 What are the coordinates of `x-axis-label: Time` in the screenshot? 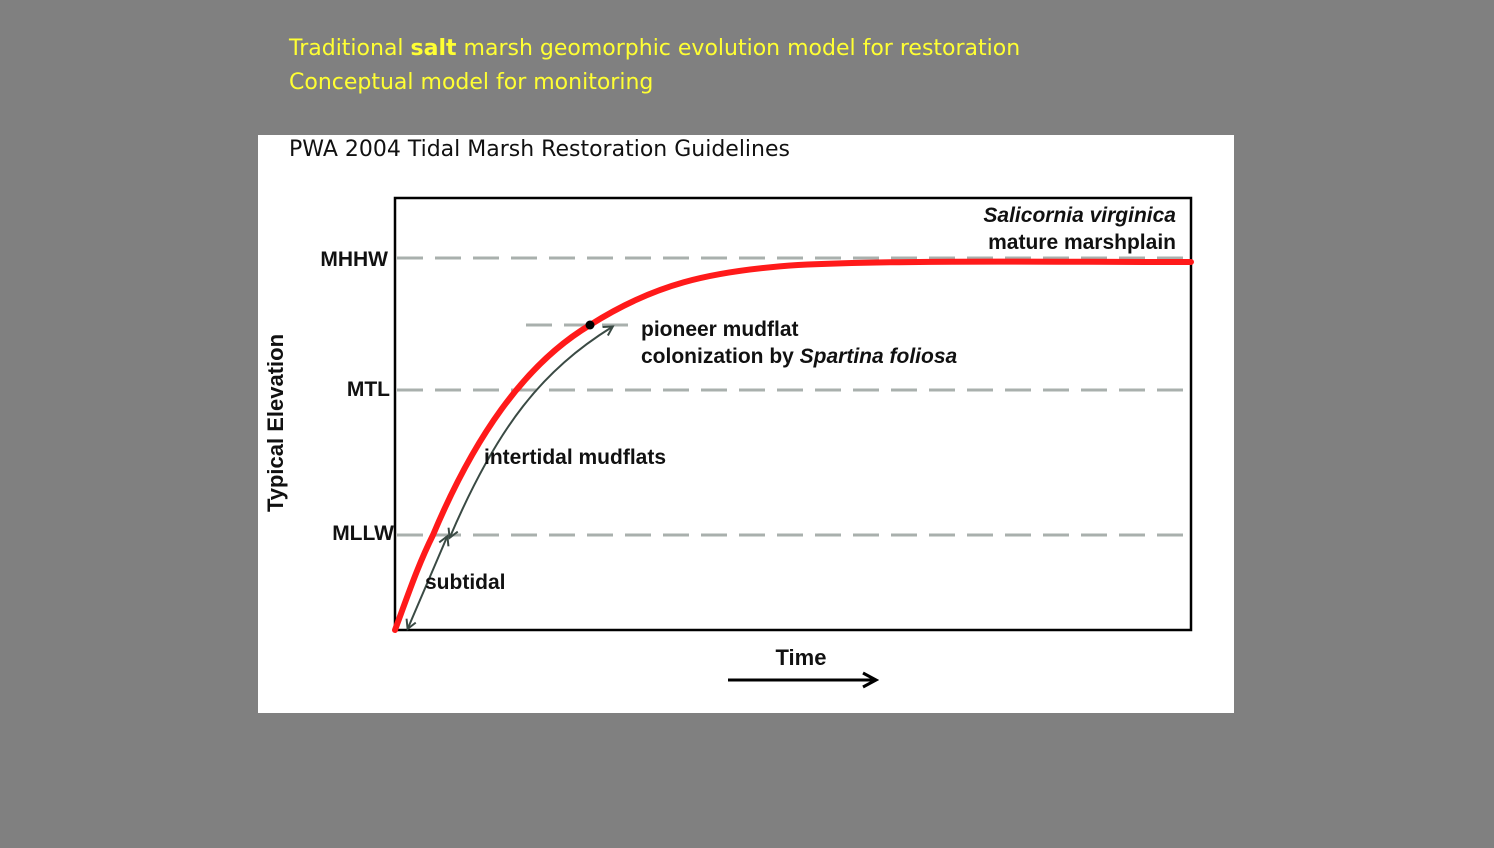 It's located at (801, 657).